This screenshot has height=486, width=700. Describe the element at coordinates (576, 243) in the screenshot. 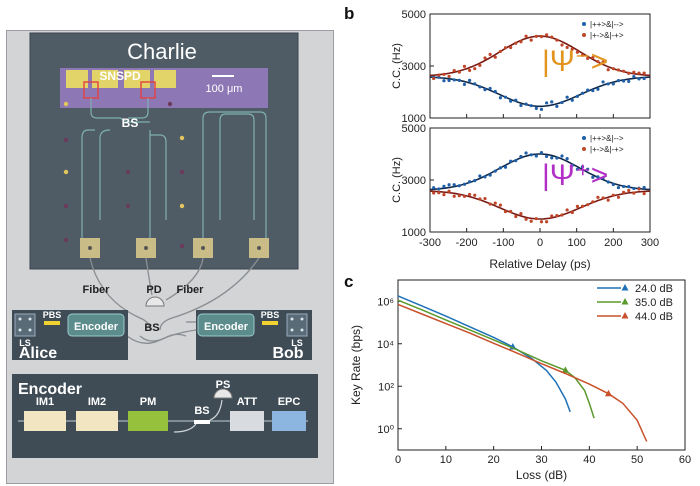

I see `x-tick-label: 100` at that location.